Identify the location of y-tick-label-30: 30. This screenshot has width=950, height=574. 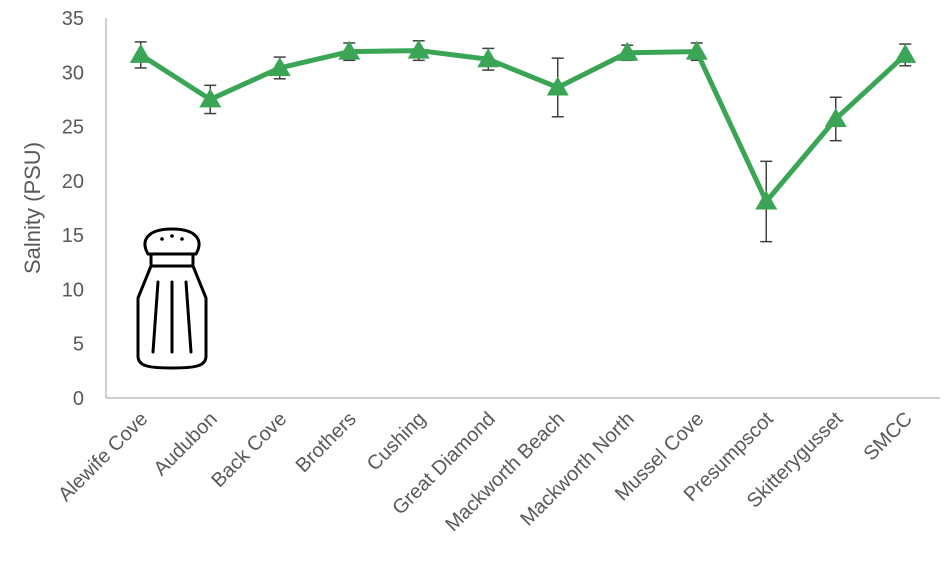
(73, 73).